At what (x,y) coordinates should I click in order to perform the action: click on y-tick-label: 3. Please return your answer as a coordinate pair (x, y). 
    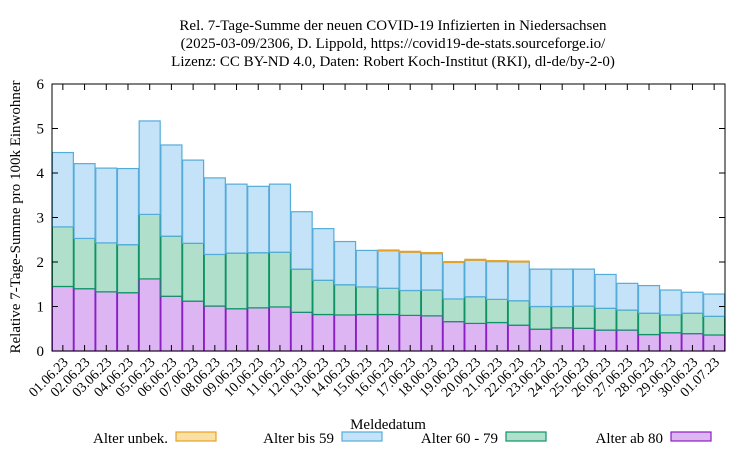
    Looking at the image, I should click on (41, 219).